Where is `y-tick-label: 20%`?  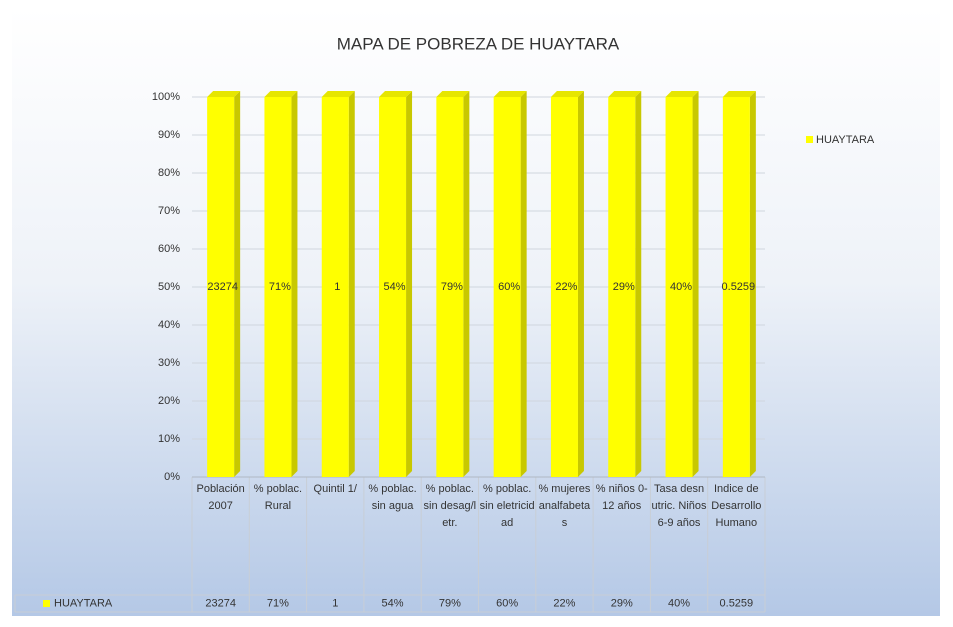
y-tick-label: 20% is located at coordinates (169, 401).